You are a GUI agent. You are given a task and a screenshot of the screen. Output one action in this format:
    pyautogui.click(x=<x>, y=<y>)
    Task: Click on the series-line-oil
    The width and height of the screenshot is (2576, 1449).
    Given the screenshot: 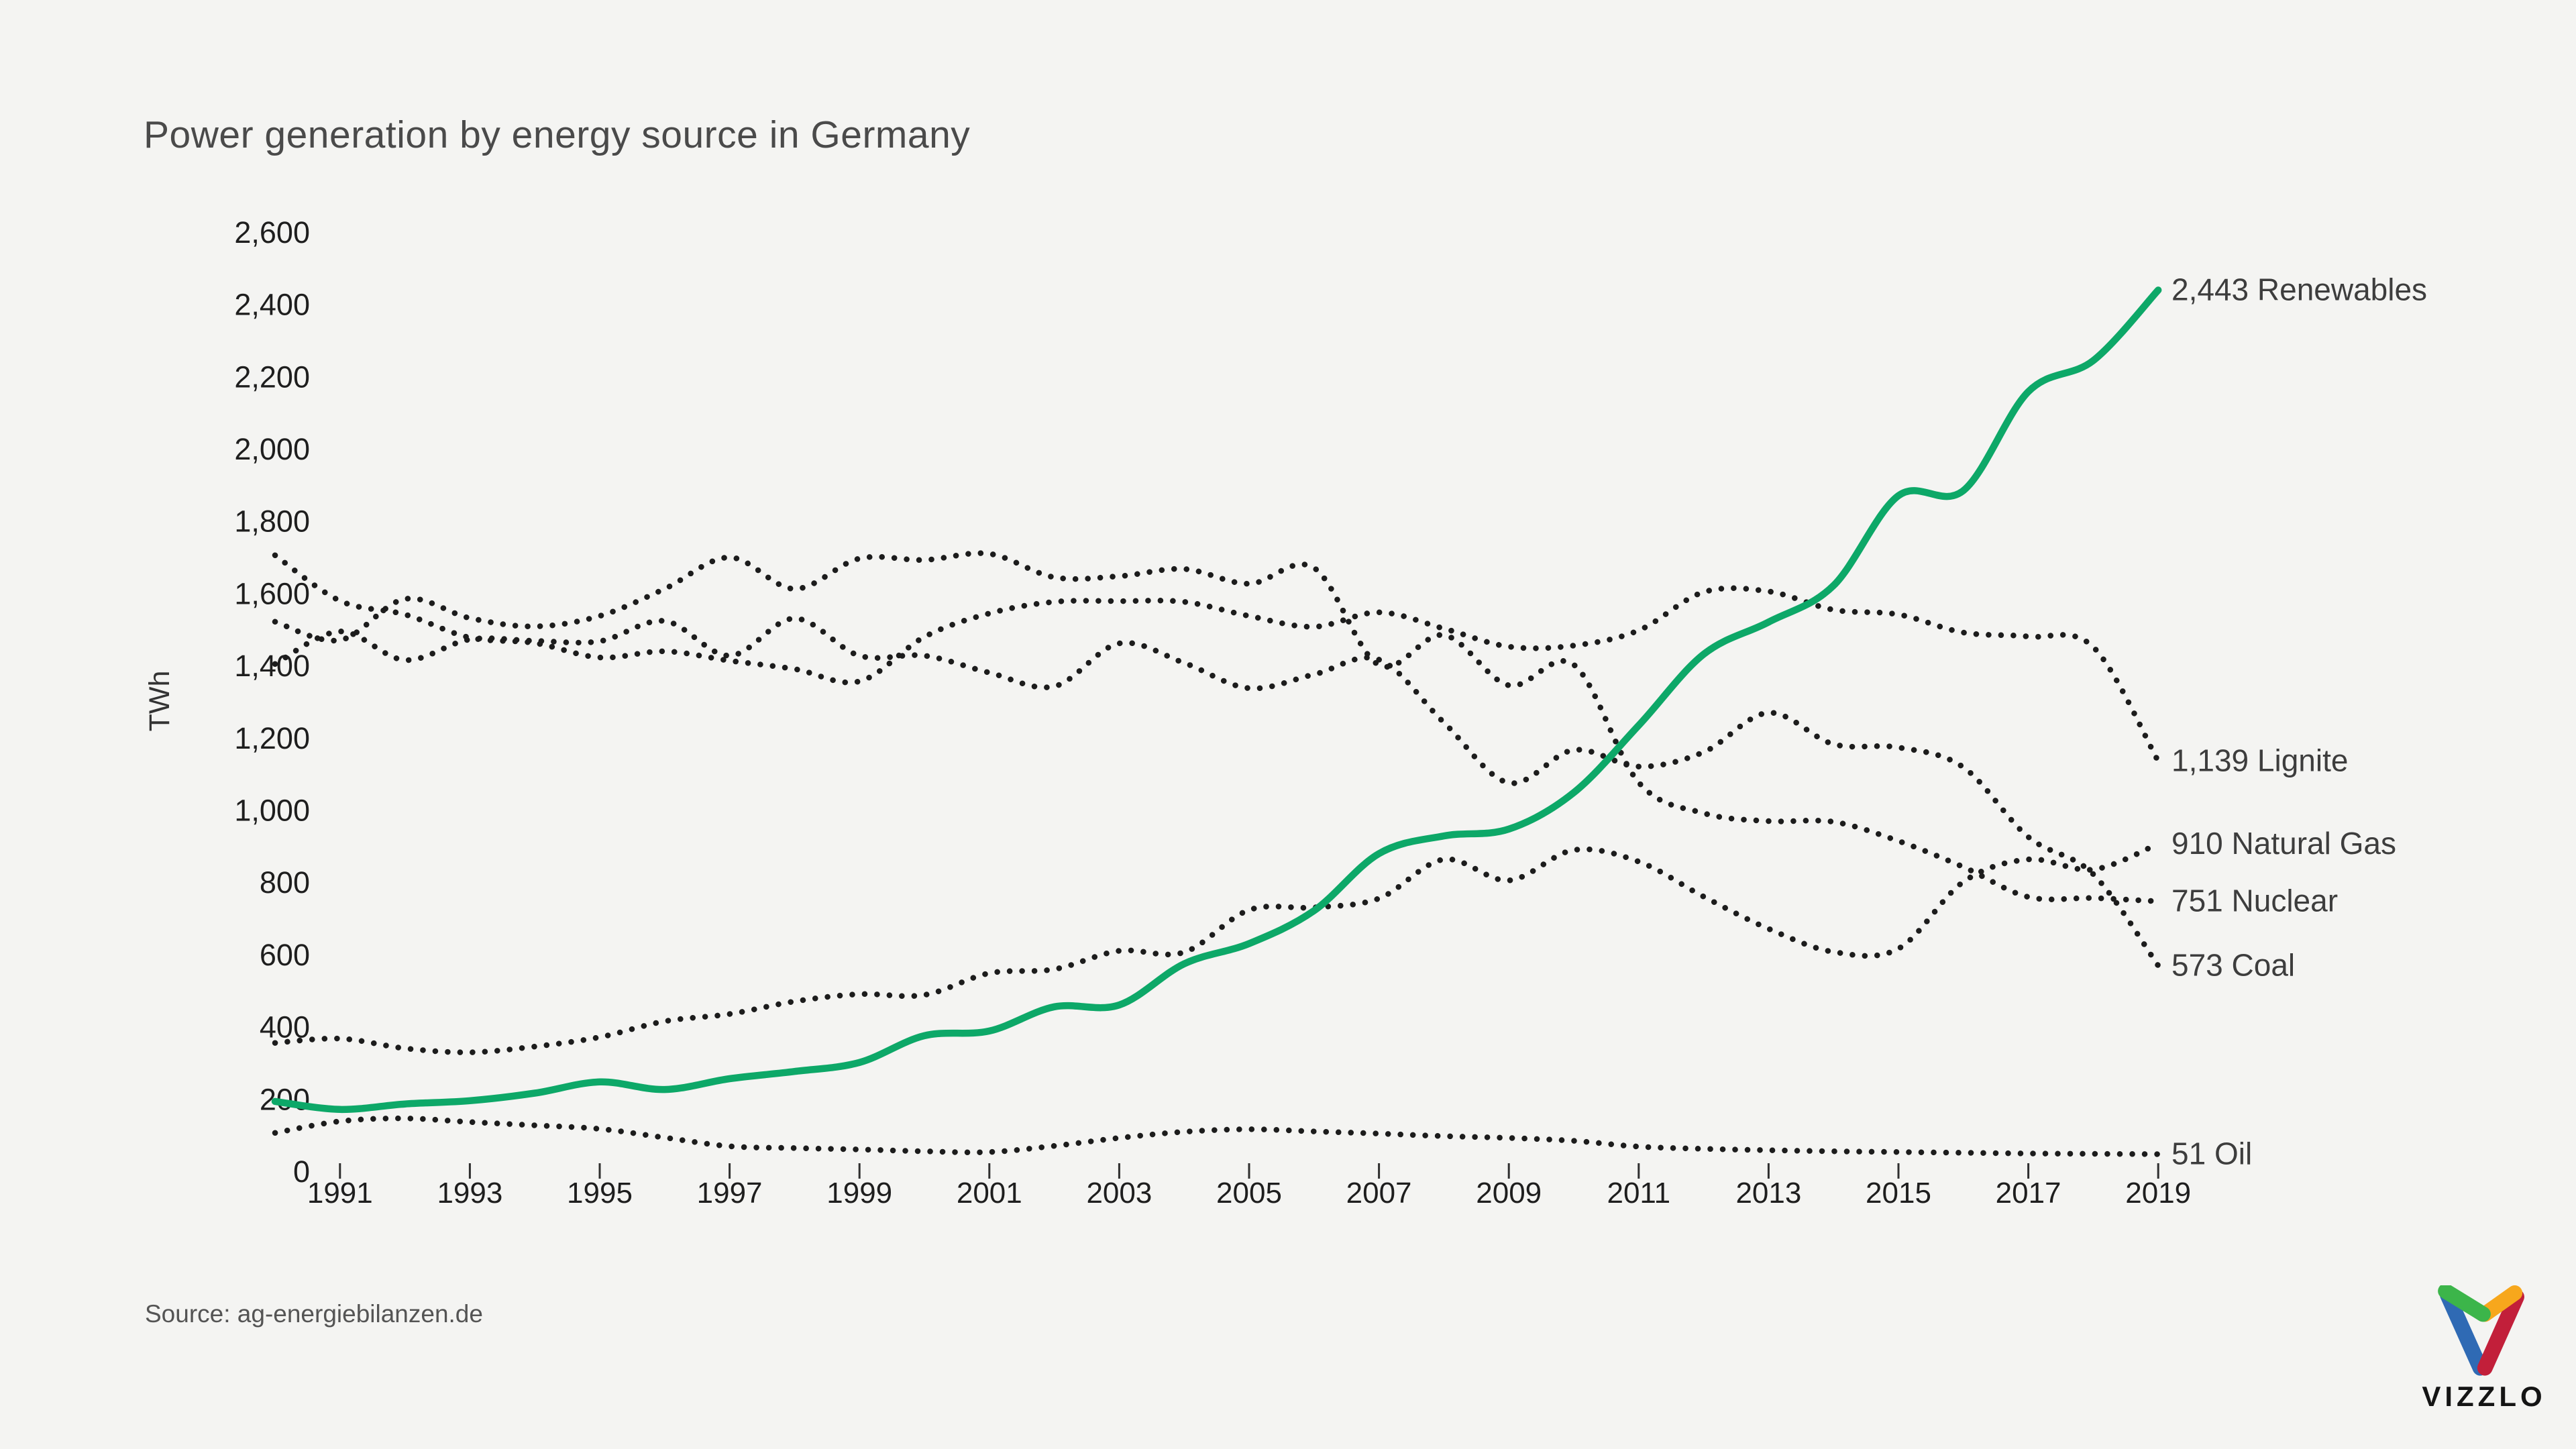 What is the action you would take?
    pyautogui.click(x=1216, y=1136)
    